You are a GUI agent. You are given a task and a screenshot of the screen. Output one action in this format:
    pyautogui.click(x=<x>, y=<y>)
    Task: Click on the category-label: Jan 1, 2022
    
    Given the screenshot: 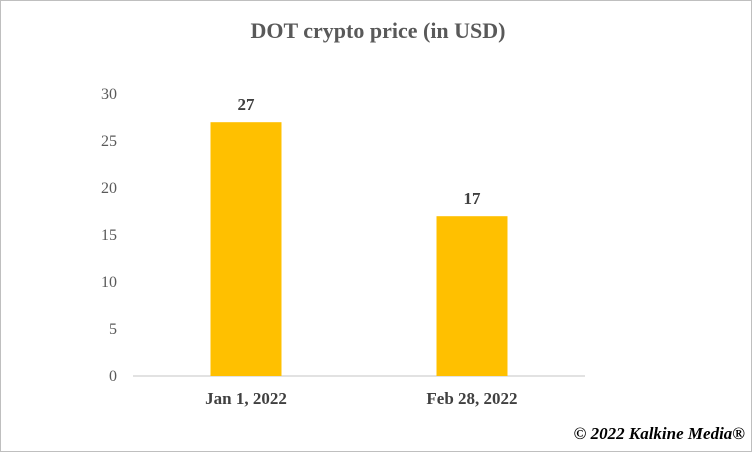 What is the action you would take?
    pyautogui.click(x=246, y=398)
    